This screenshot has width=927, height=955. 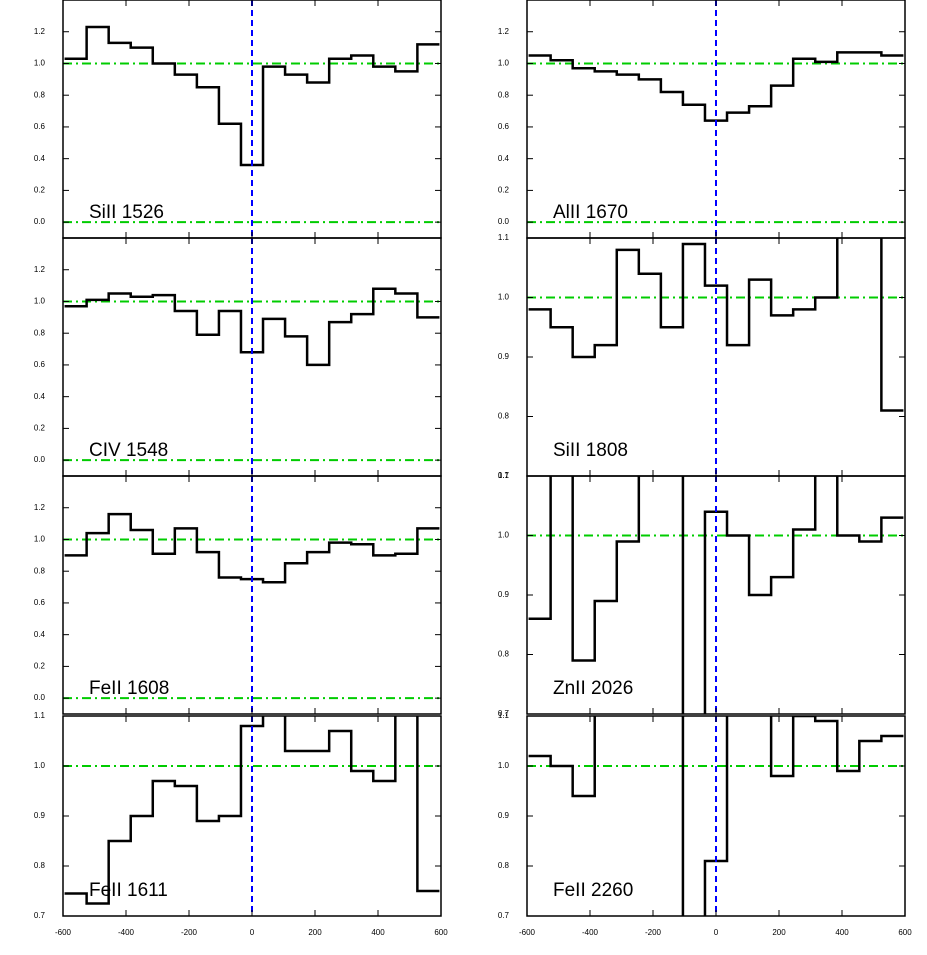 What do you see at coordinates (128, 890) in the screenshot?
I see `panel-label: FeII 1611` at bounding box center [128, 890].